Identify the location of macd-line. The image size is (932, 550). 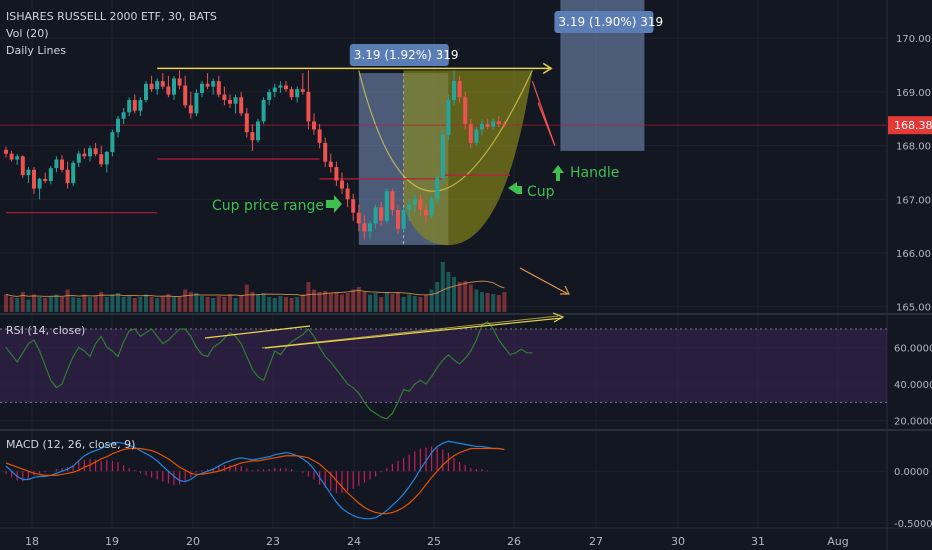
(255, 480).